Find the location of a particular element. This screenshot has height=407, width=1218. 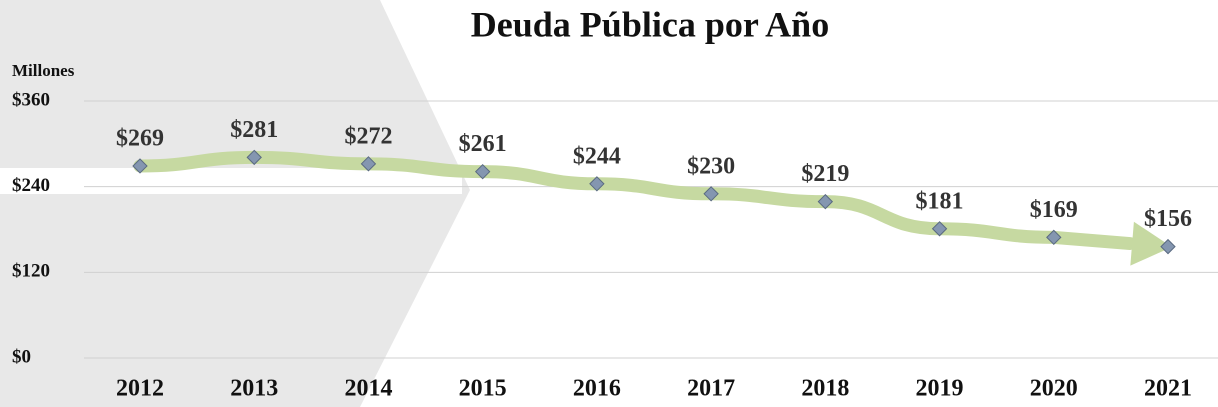

chart-title: Deuda Pública por Año is located at coordinates (650, 24).